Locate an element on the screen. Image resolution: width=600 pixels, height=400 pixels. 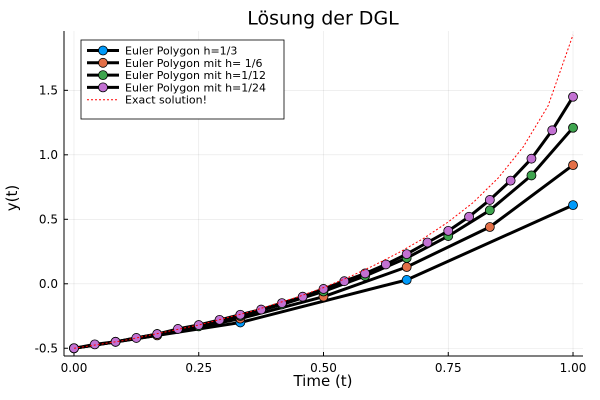
x-tick-label: 0.50 is located at coordinates (323, 368).